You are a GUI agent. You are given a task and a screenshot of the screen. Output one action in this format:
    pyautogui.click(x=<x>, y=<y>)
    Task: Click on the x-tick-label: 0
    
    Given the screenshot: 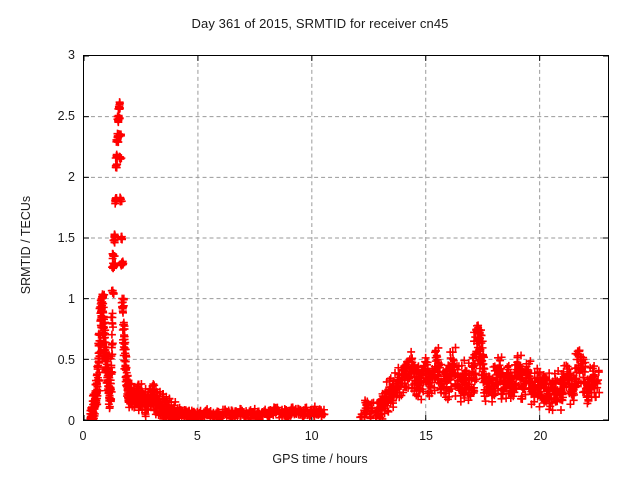 What is the action you would take?
    pyautogui.click(x=83, y=436)
    